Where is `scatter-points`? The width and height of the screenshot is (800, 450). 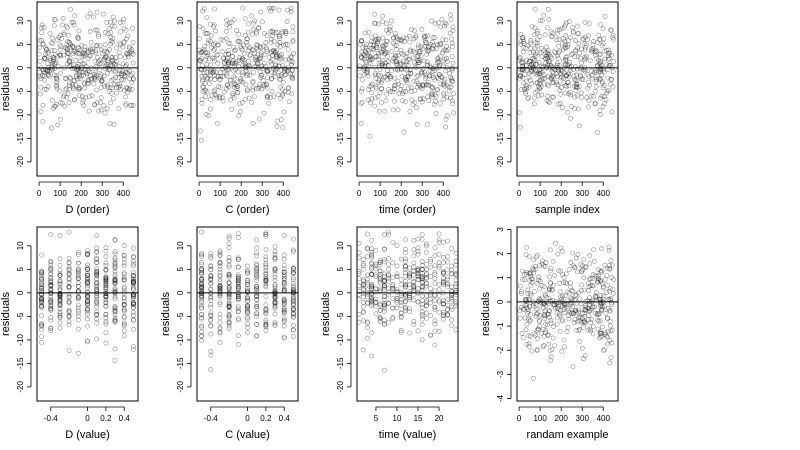 scatter-points is located at coordinates (566, 310).